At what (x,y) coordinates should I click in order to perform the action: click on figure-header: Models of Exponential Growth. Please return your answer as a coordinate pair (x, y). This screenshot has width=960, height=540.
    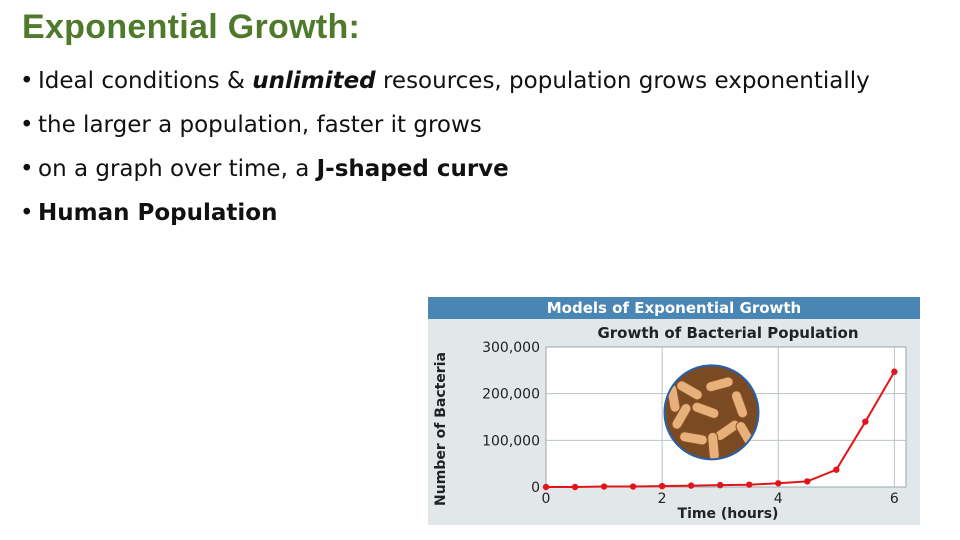
    Looking at the image, I should click on (674, 308).